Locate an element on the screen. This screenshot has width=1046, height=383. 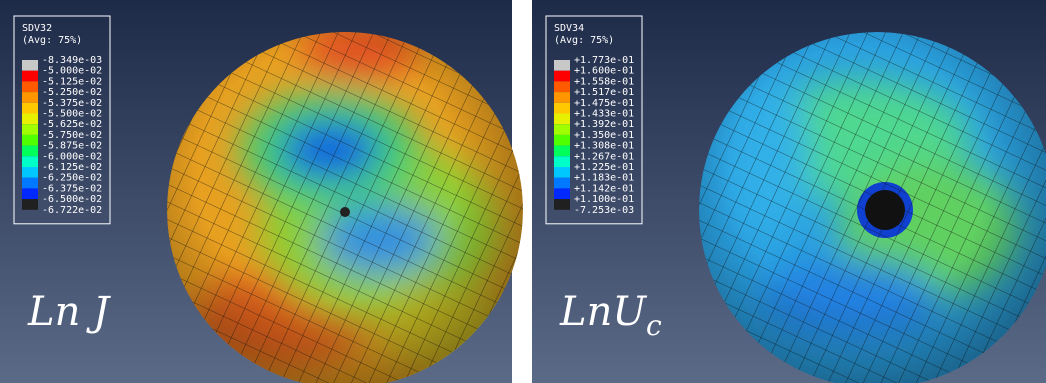
panel-label: LnUc is located at coordinates (610, 315).